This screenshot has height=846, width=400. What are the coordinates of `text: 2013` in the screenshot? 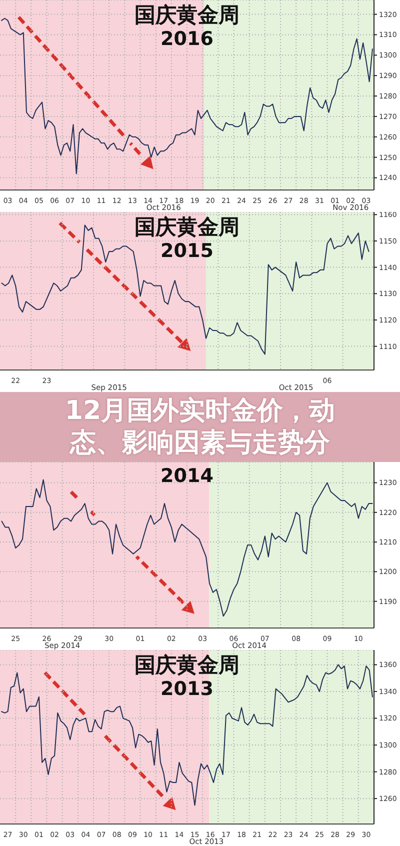 It's located at (187, 689).